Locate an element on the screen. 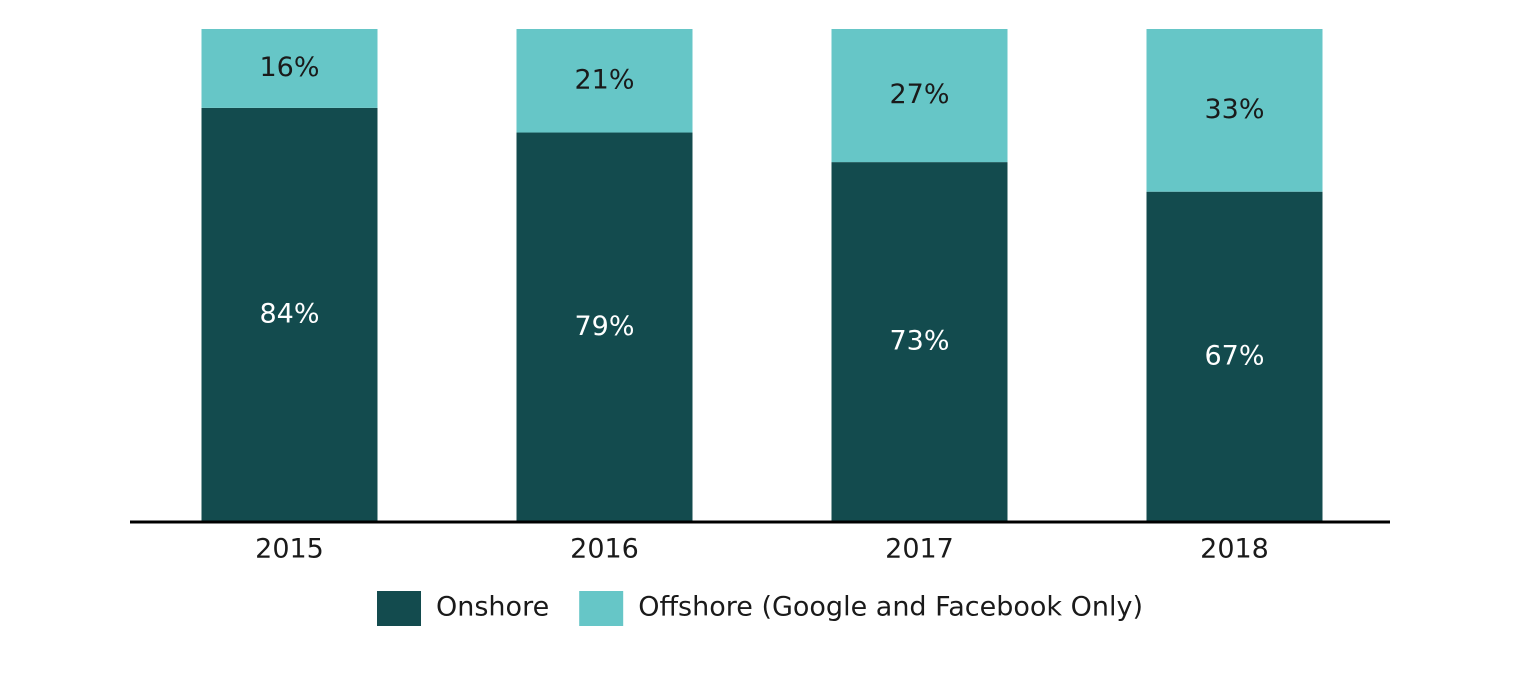 This screenshot has height=676, width=1537. x-tick-label: 2015 is located at coordinates (289, 549).